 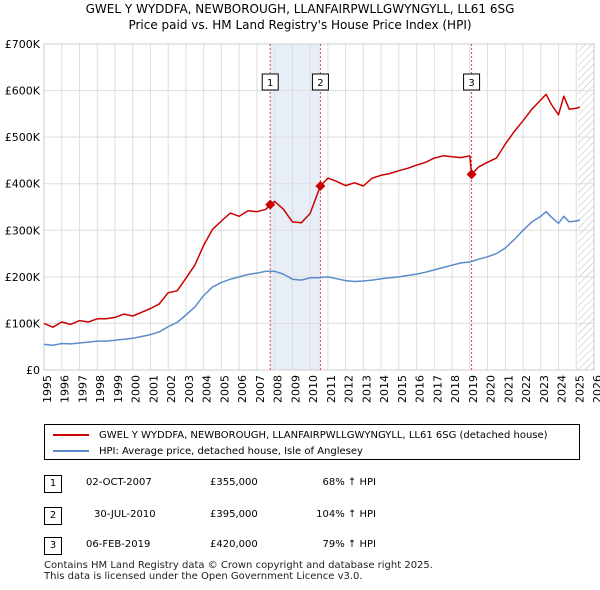 I want to click on x-tick-label: 2026, so click(x=595, y=389).